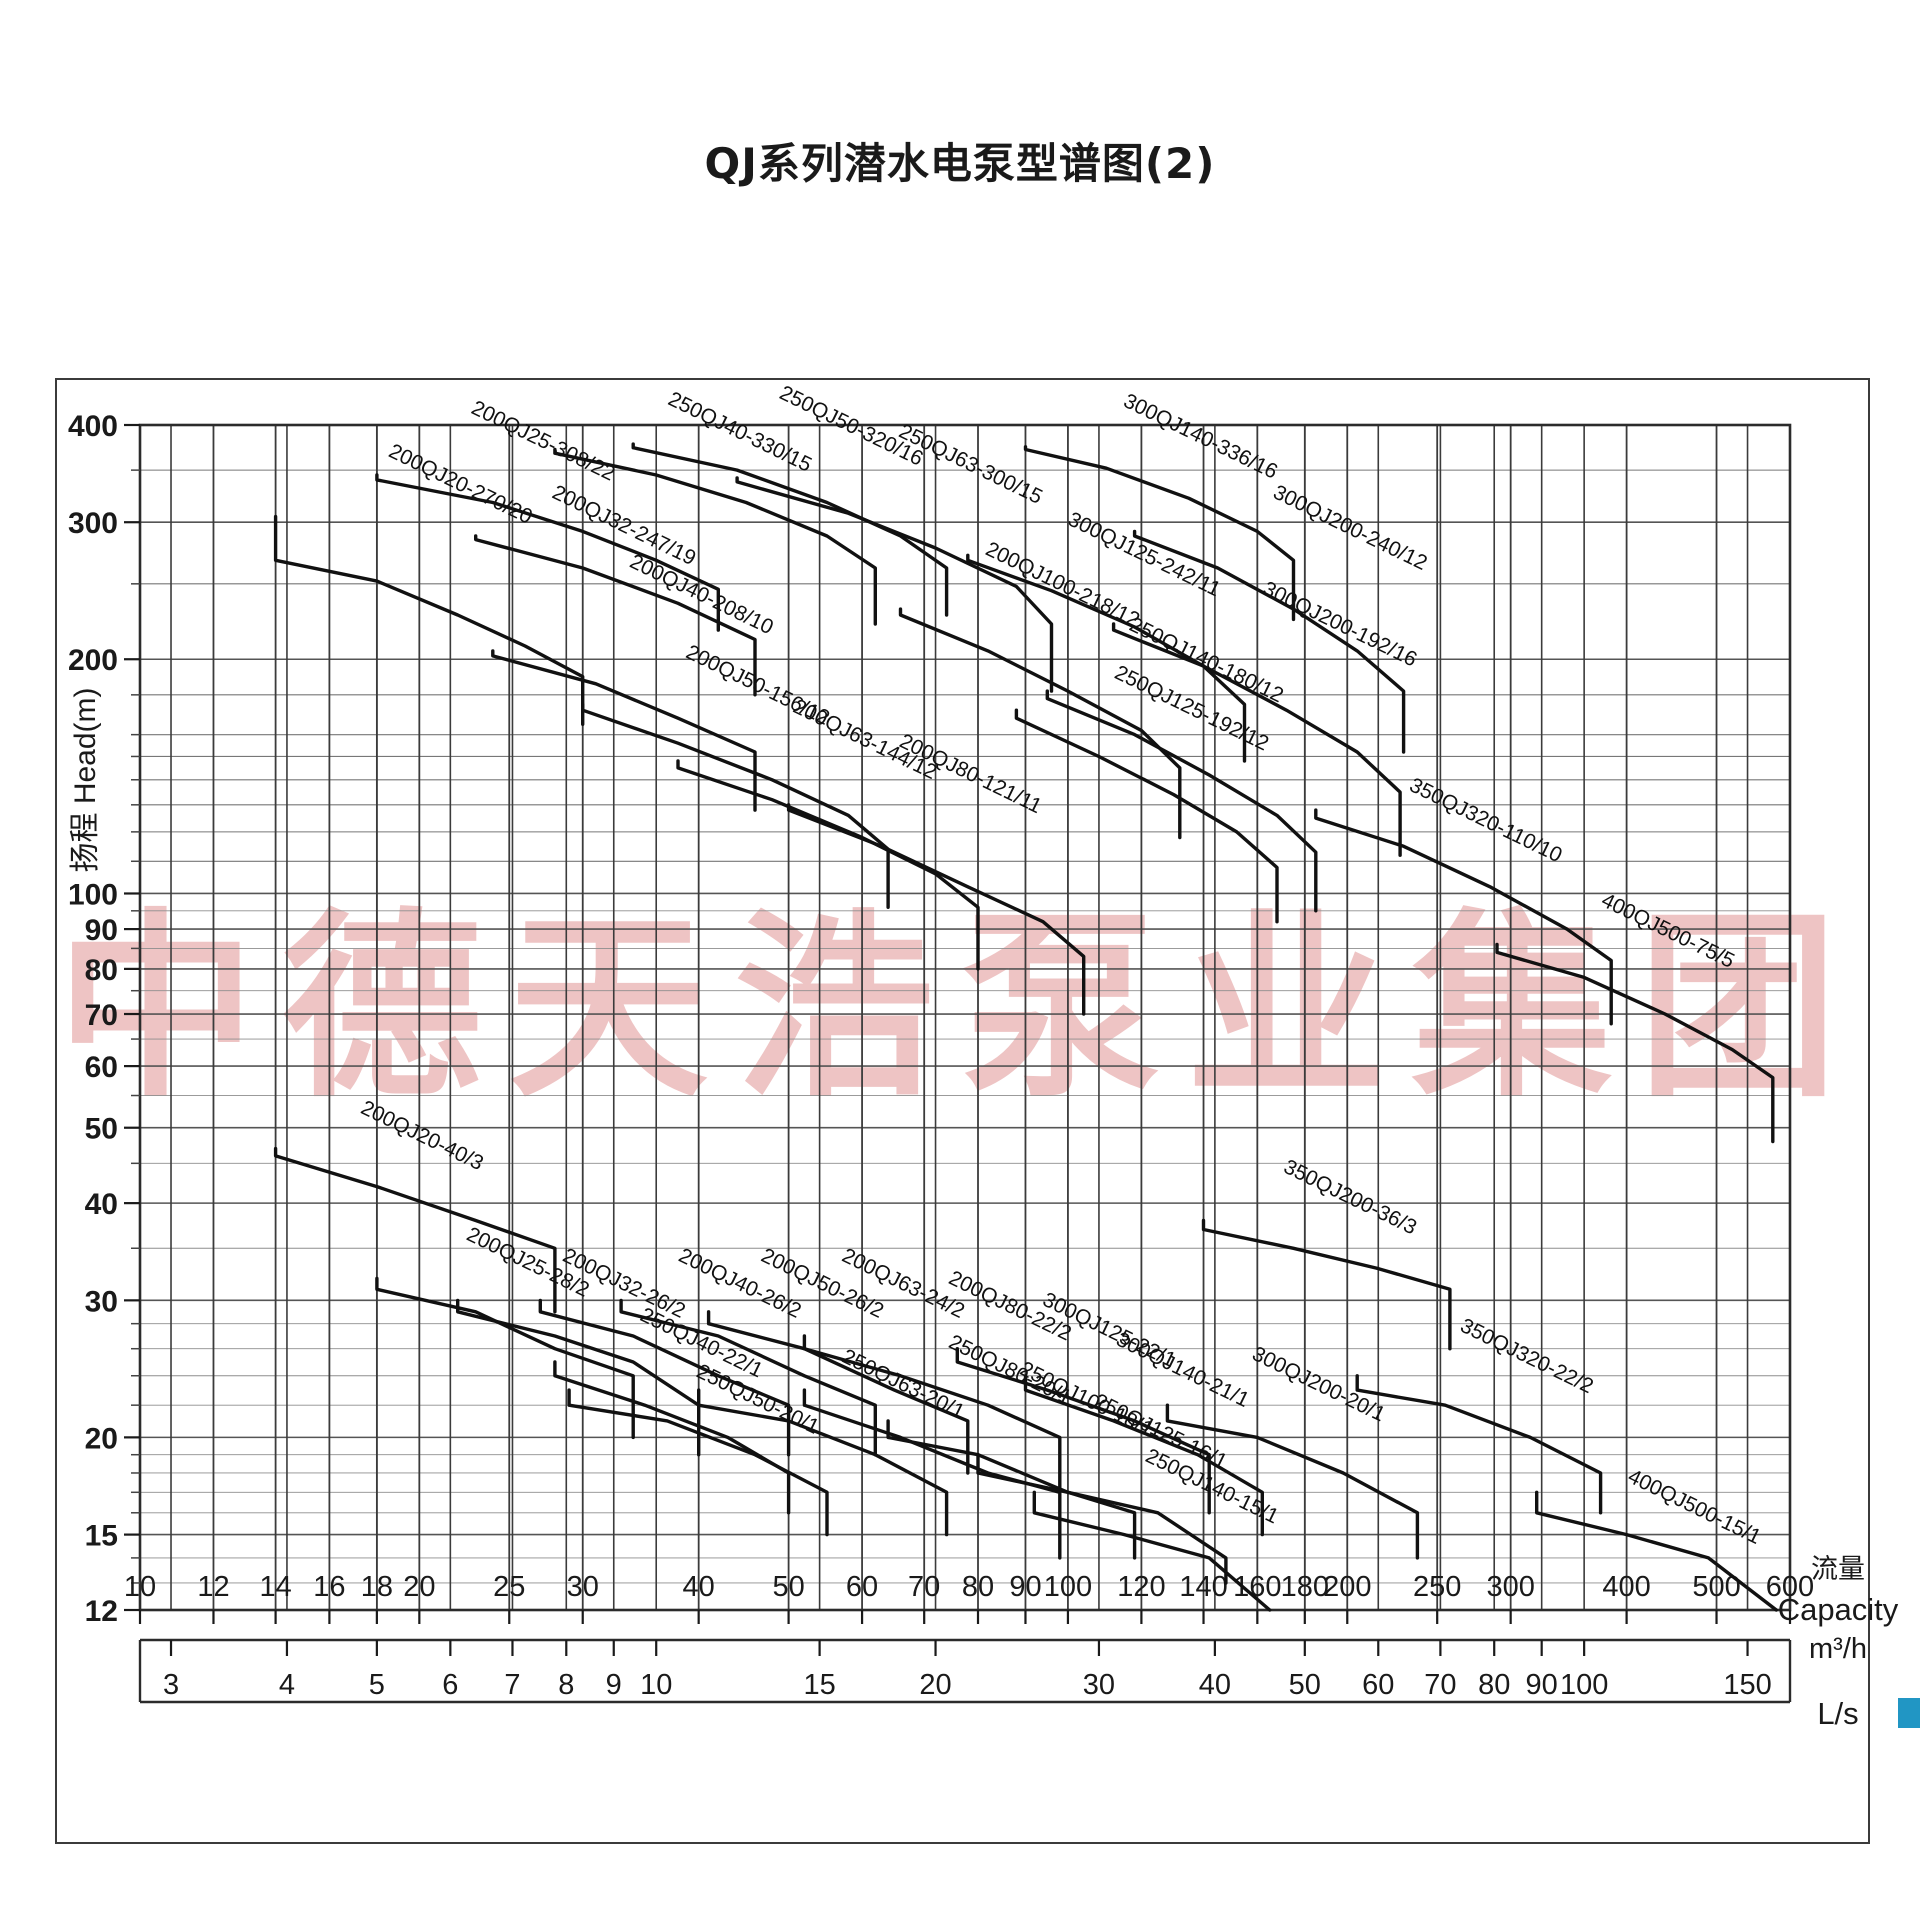 The width and height of the screenshot is (1920, 1910). What do you see at coordinates (1305, 1587) in the screenshot?
I see `x-tick-label-m3h: 180` at bounding box center [1305, 1587].